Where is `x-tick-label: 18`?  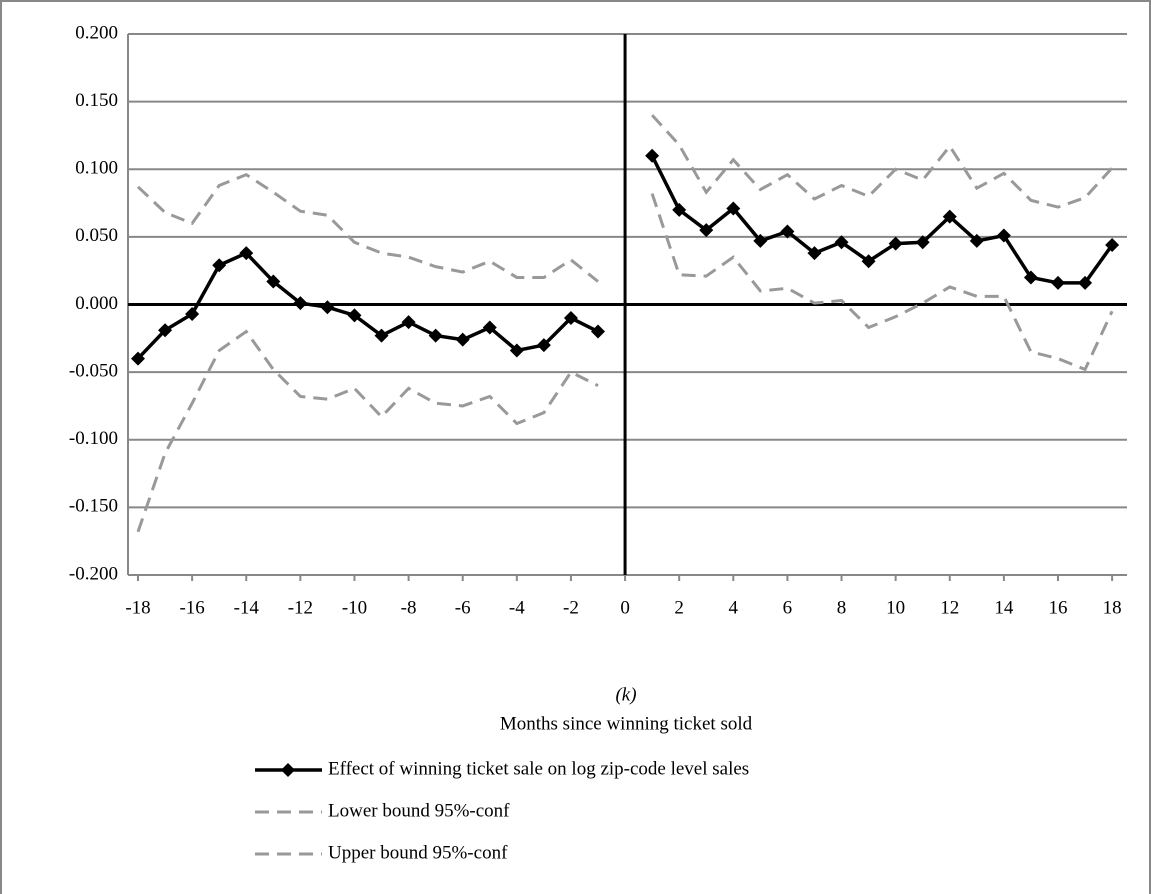 x-tick-label: 18 is located at coordinates (1112, 607).